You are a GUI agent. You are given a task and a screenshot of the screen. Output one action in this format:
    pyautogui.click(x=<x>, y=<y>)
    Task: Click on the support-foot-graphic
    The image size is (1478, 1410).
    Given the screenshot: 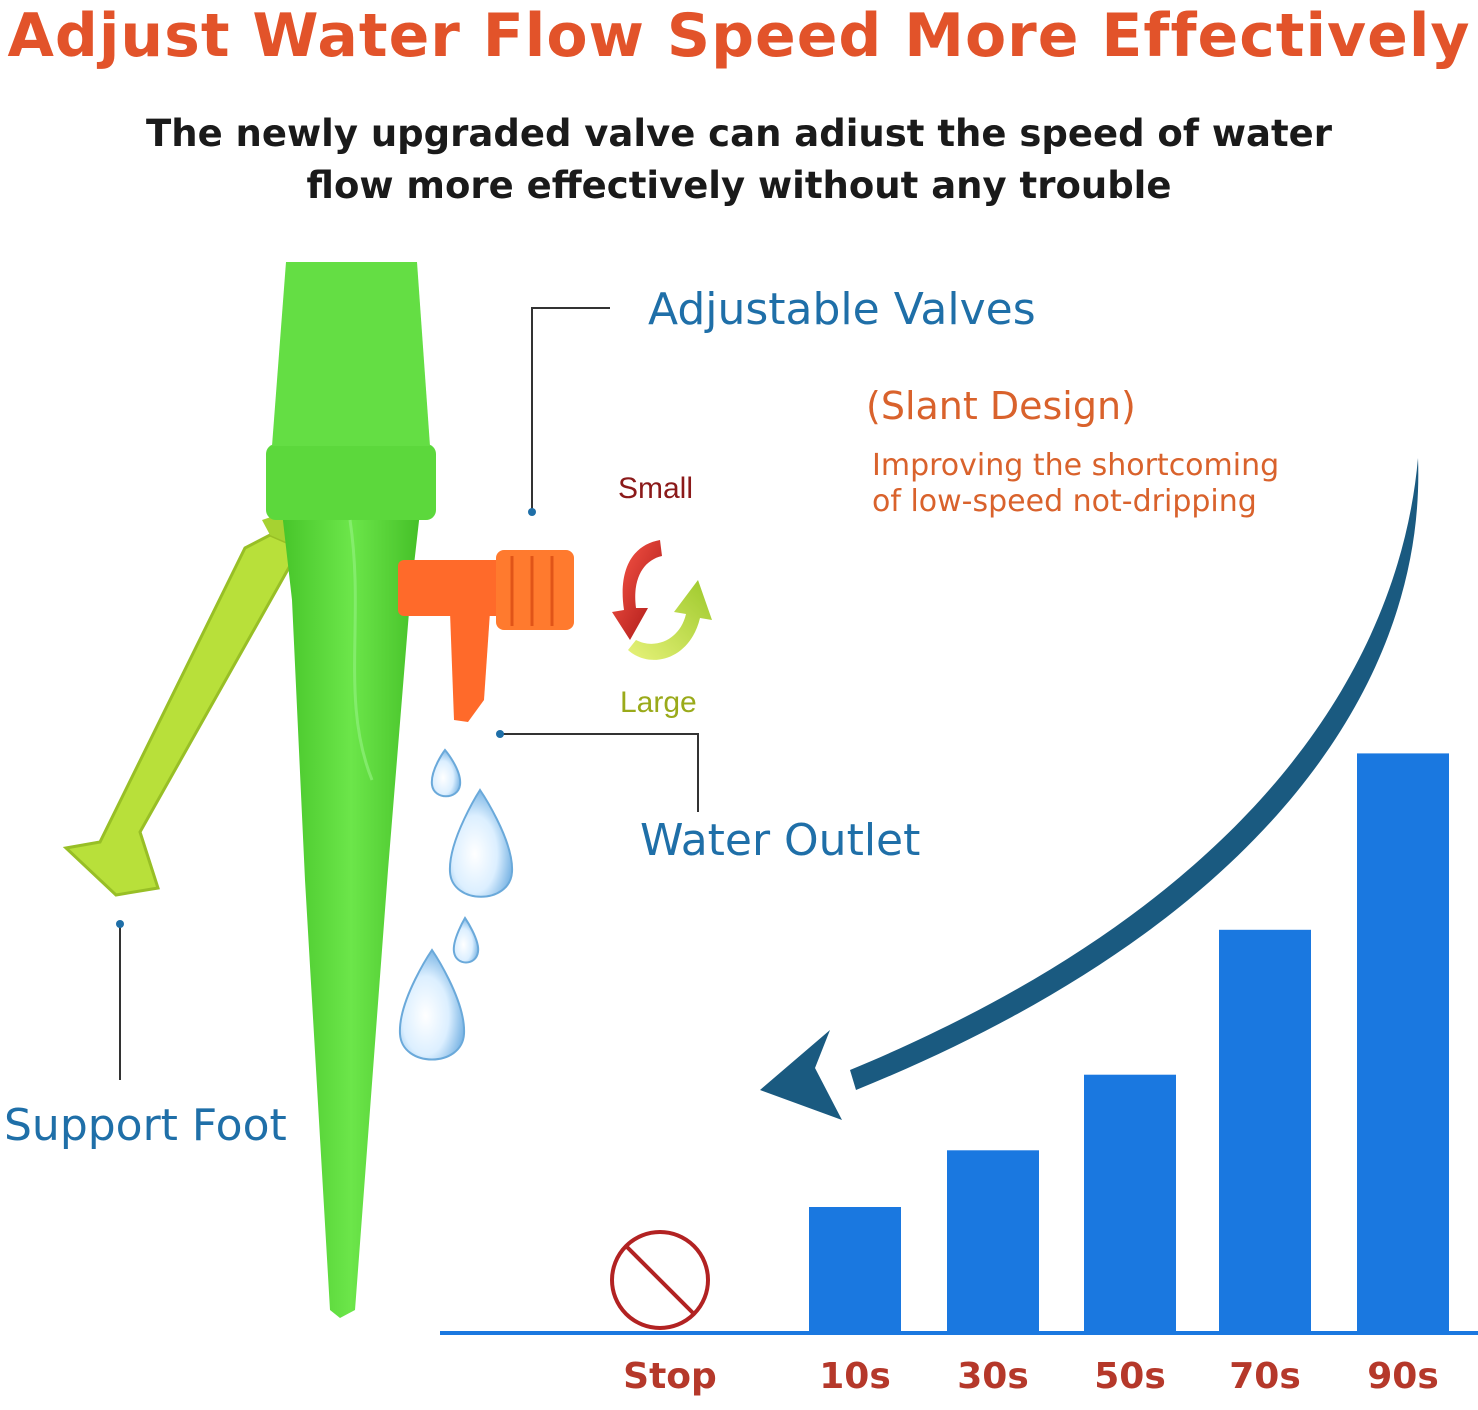 What is the action you would take?
    pyautogui.click(x=182, y=702)
    